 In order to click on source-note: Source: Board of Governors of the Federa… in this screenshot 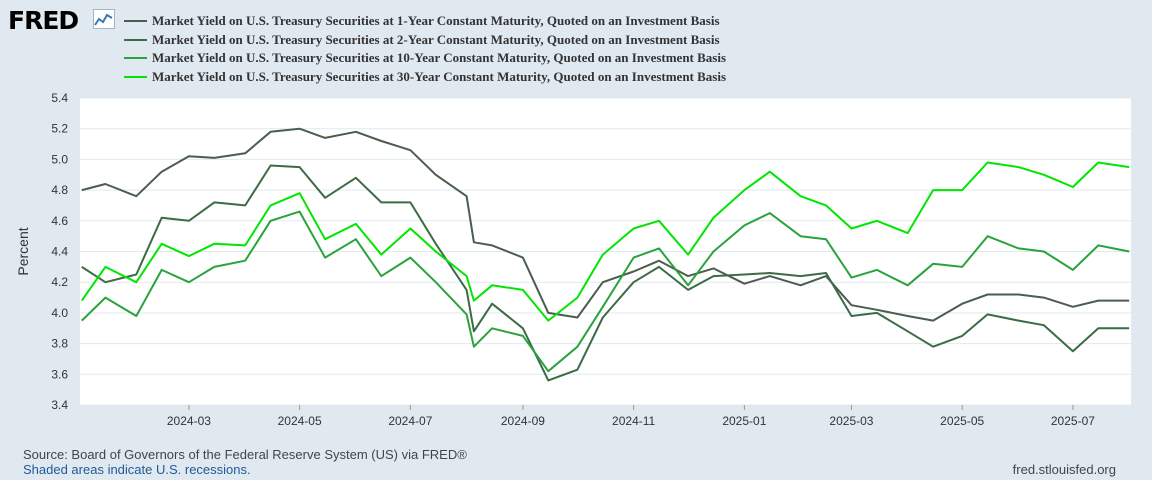, I will do `click(245, 454)`.